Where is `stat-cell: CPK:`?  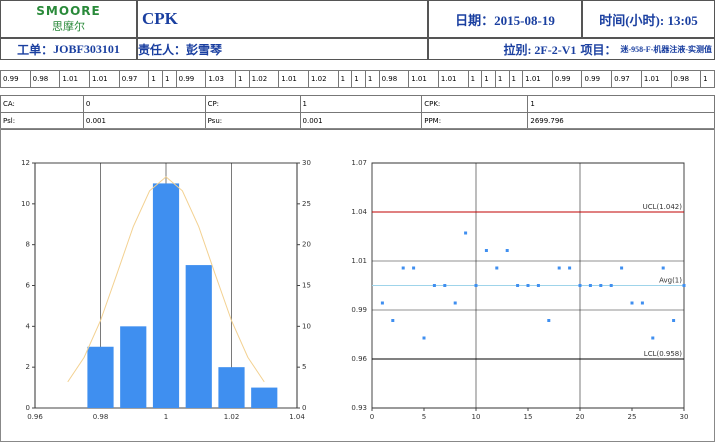
stat-cell: CPK: is located at coordinates (475, 104).